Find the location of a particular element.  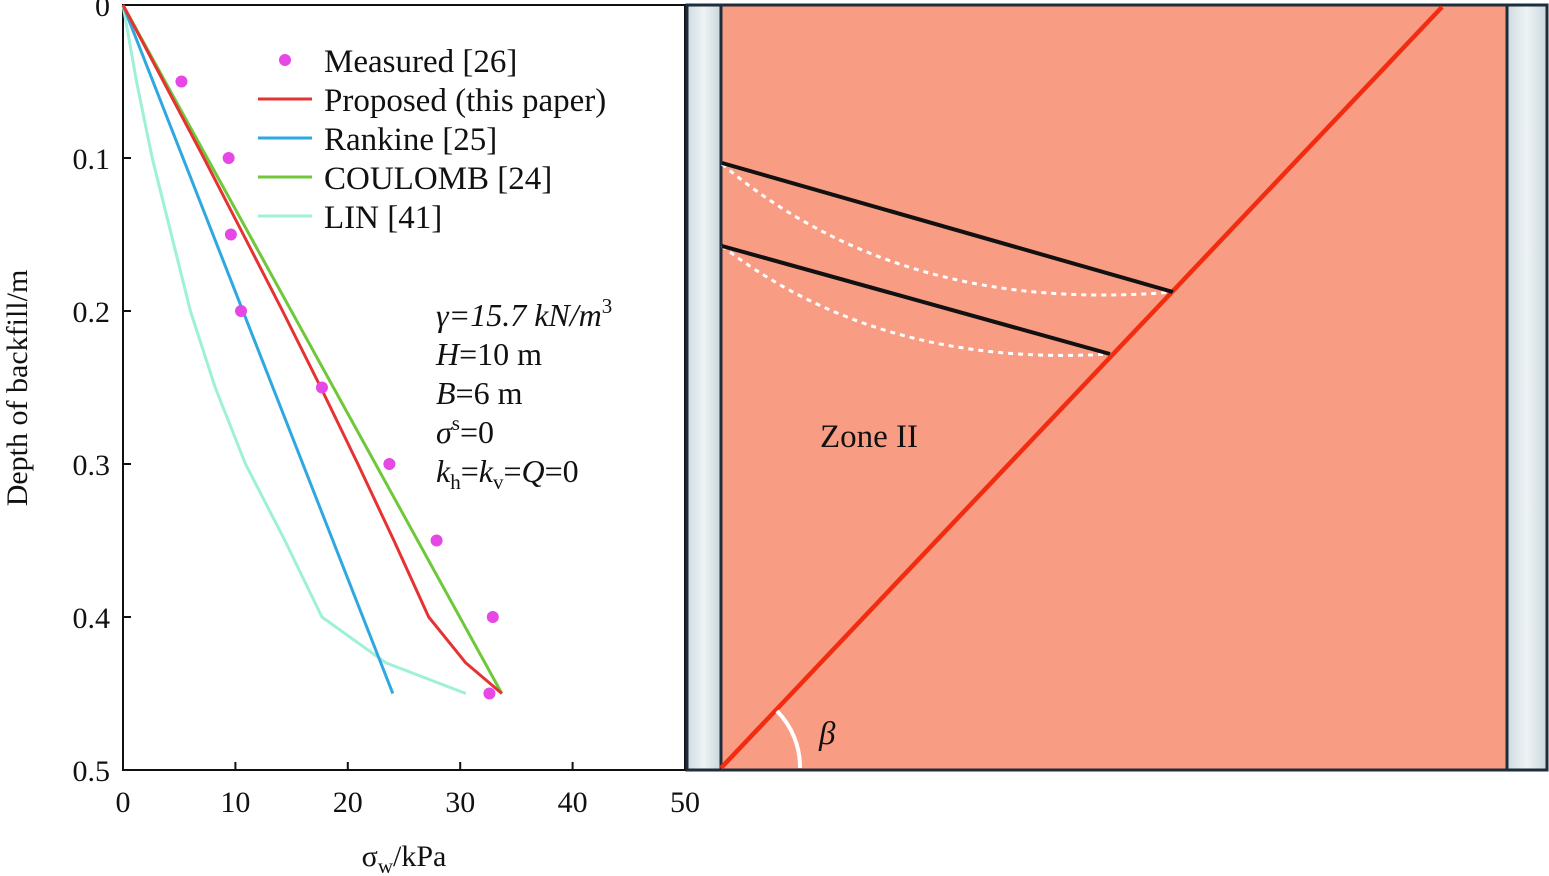

measured-points is located at coordinates (337, 387).